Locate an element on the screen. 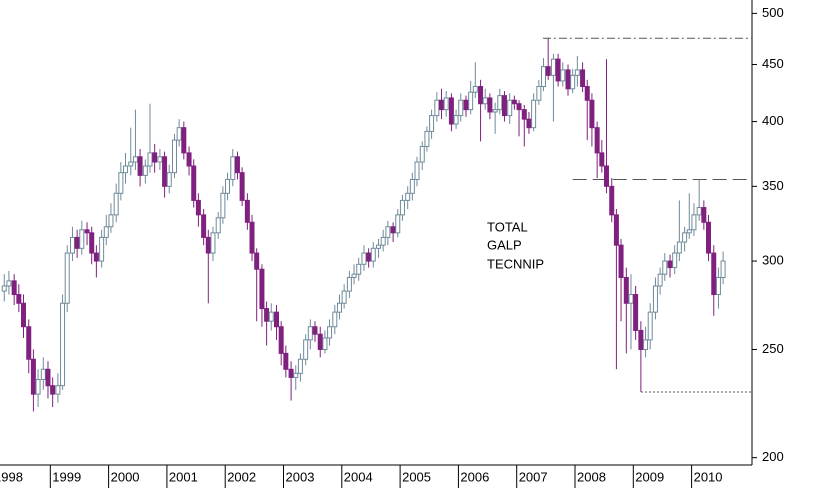  x-tick-label: 2006 is located at coordinates (474, 476).